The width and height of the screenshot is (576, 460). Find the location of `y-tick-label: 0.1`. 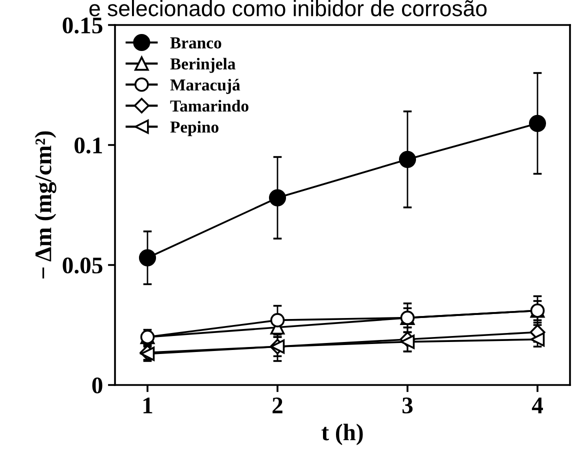

y-tick-label: 0.1 is located at coordinates (88, 145).